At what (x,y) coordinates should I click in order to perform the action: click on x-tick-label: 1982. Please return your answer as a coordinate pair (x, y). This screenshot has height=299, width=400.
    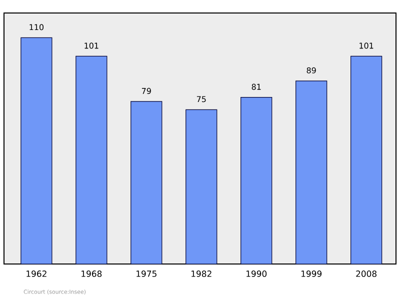
    Looking at the image, I should click on (202, 273).